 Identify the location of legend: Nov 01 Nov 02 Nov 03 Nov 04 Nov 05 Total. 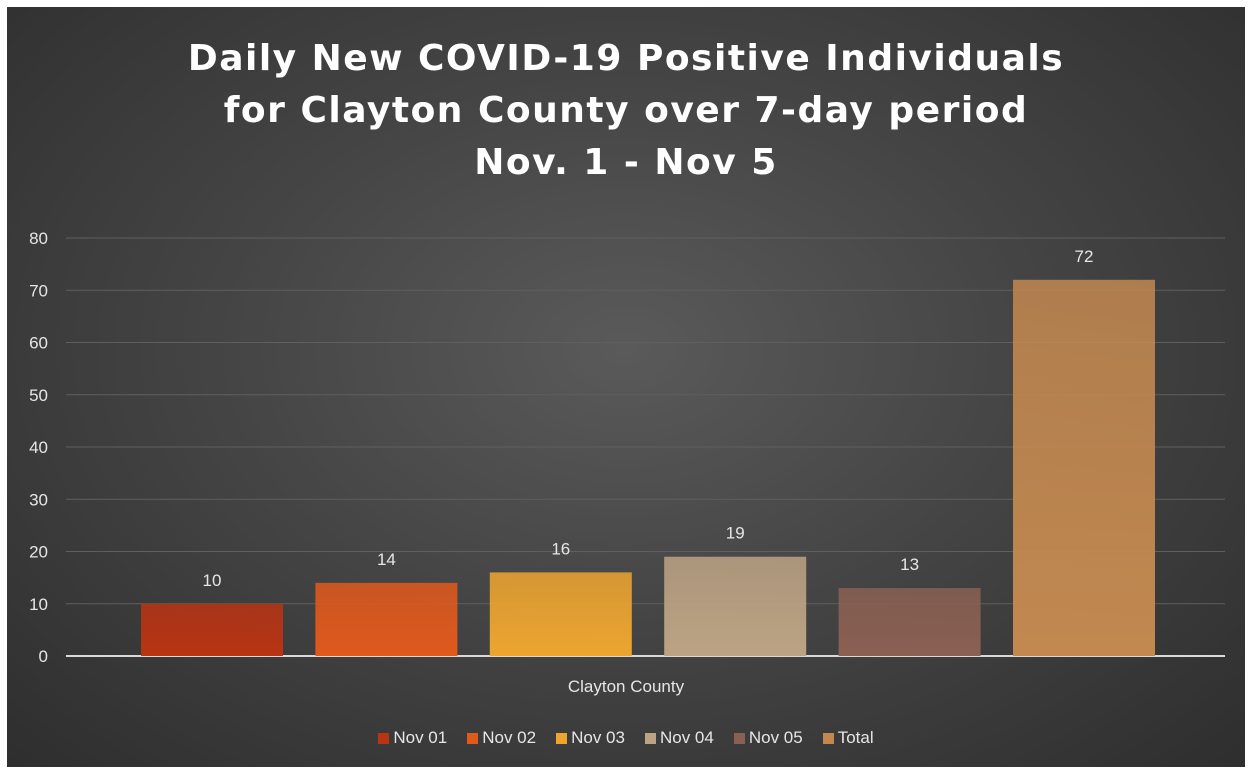
(626, 738).